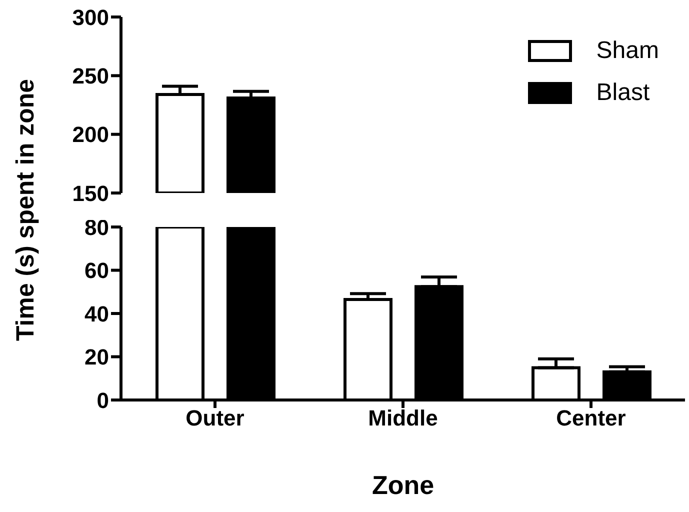 This screenshot has width=689, height=512. I want to click on x-tick-label: Center, so click(591, 418).